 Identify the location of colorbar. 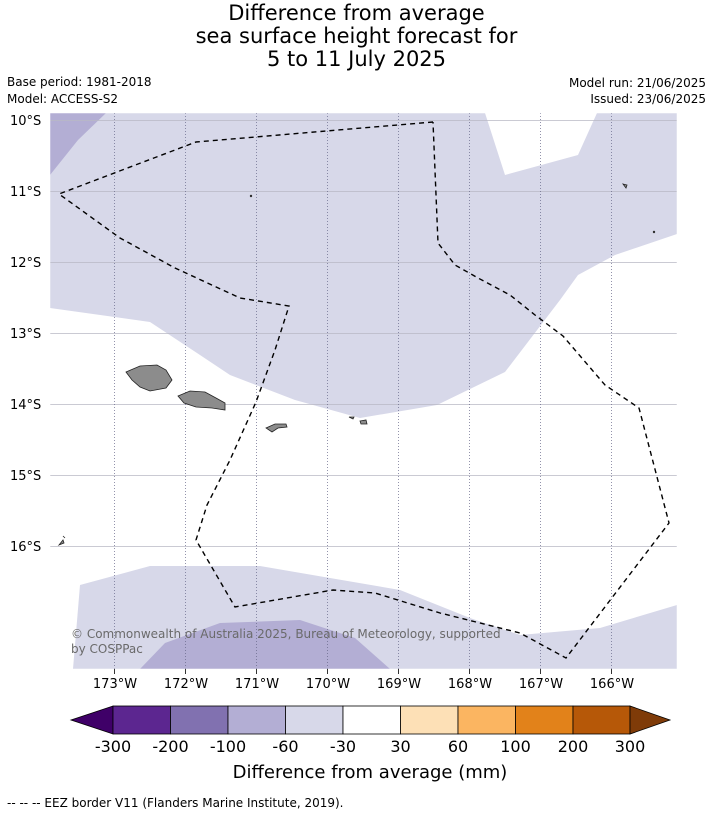
(370, 720).